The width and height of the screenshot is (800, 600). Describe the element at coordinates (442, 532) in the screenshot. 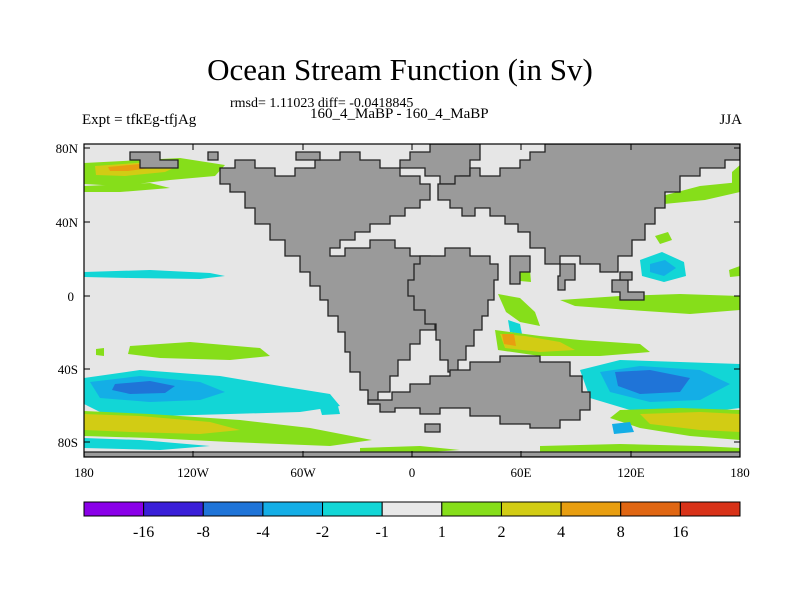

I see `colorbar-label: 1` at that location.